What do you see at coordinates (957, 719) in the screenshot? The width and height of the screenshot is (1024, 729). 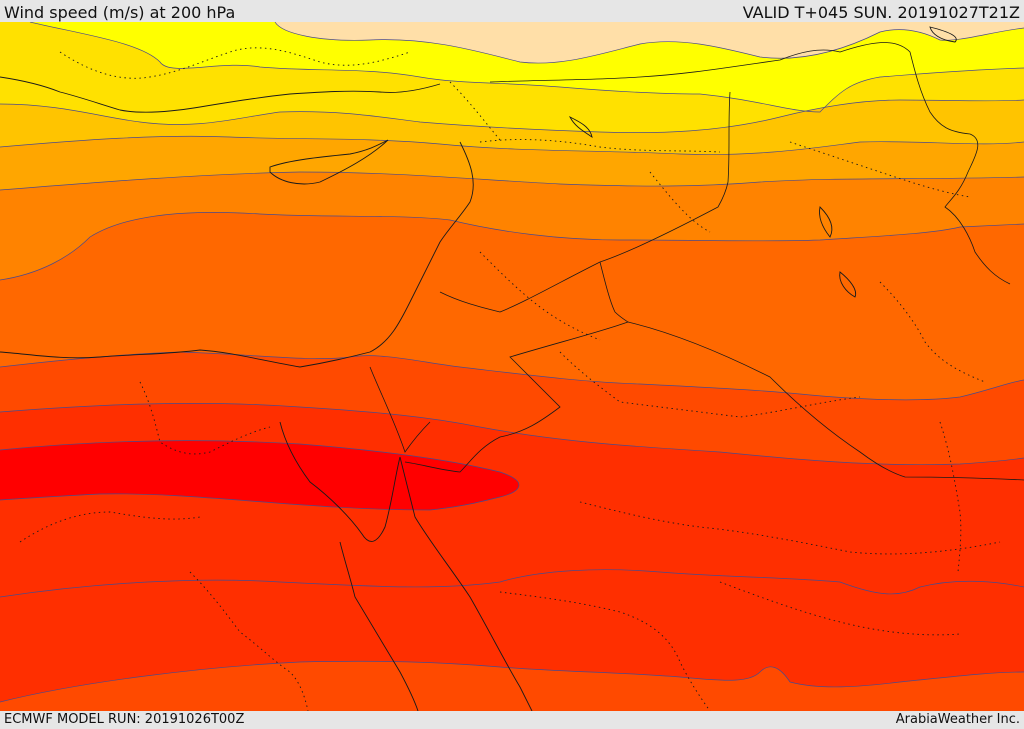 I see `provider-credit: ArabiaWeather Inc.` at bounding box center [957, 719].